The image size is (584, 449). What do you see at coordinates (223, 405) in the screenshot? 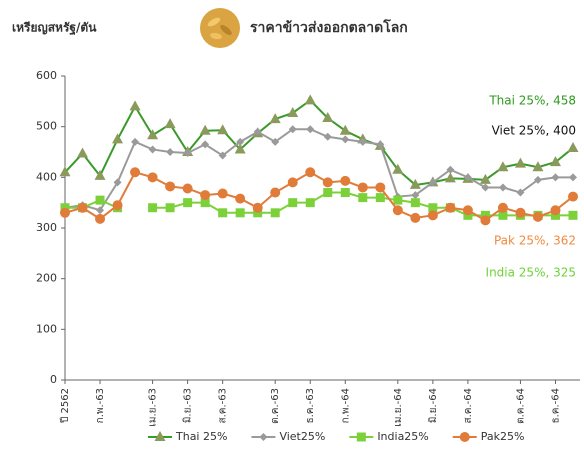
I see `x-tick-label: ส.ค.-63` at bounding box center [223, 405].